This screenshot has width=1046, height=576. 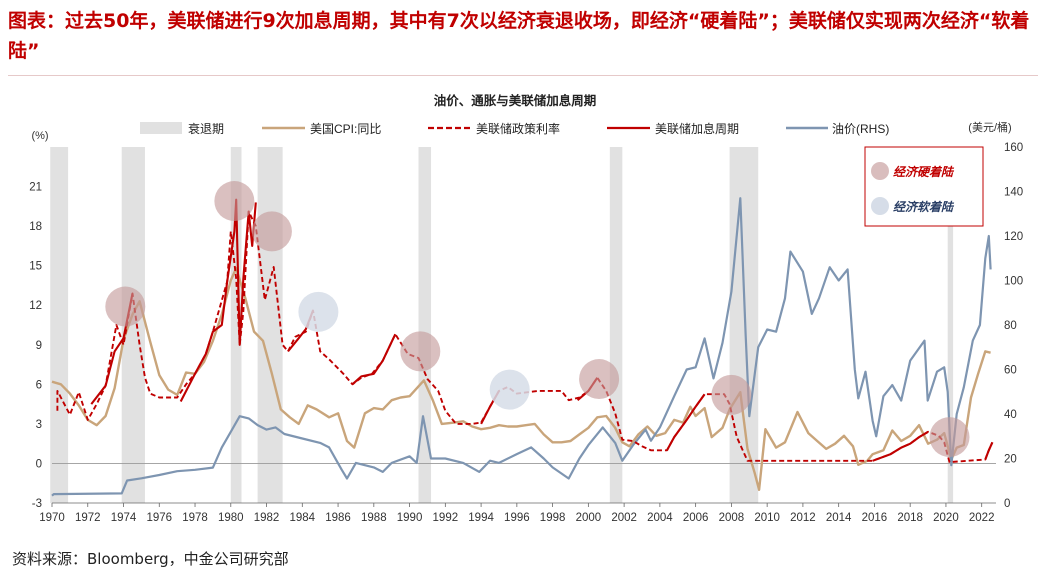 I want to click on right-tick-label: 60, so click(x=1010, y=371).